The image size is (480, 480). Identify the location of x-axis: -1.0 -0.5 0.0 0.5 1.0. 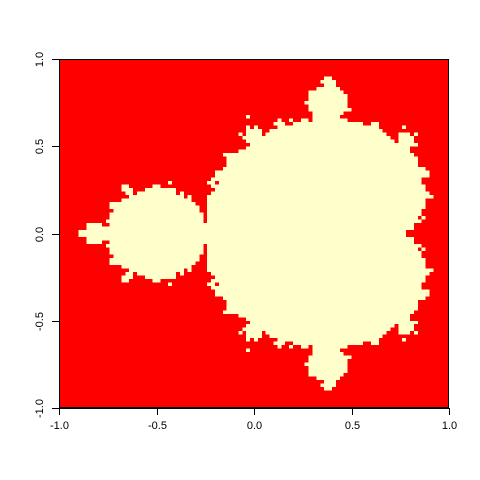
(253, 420).